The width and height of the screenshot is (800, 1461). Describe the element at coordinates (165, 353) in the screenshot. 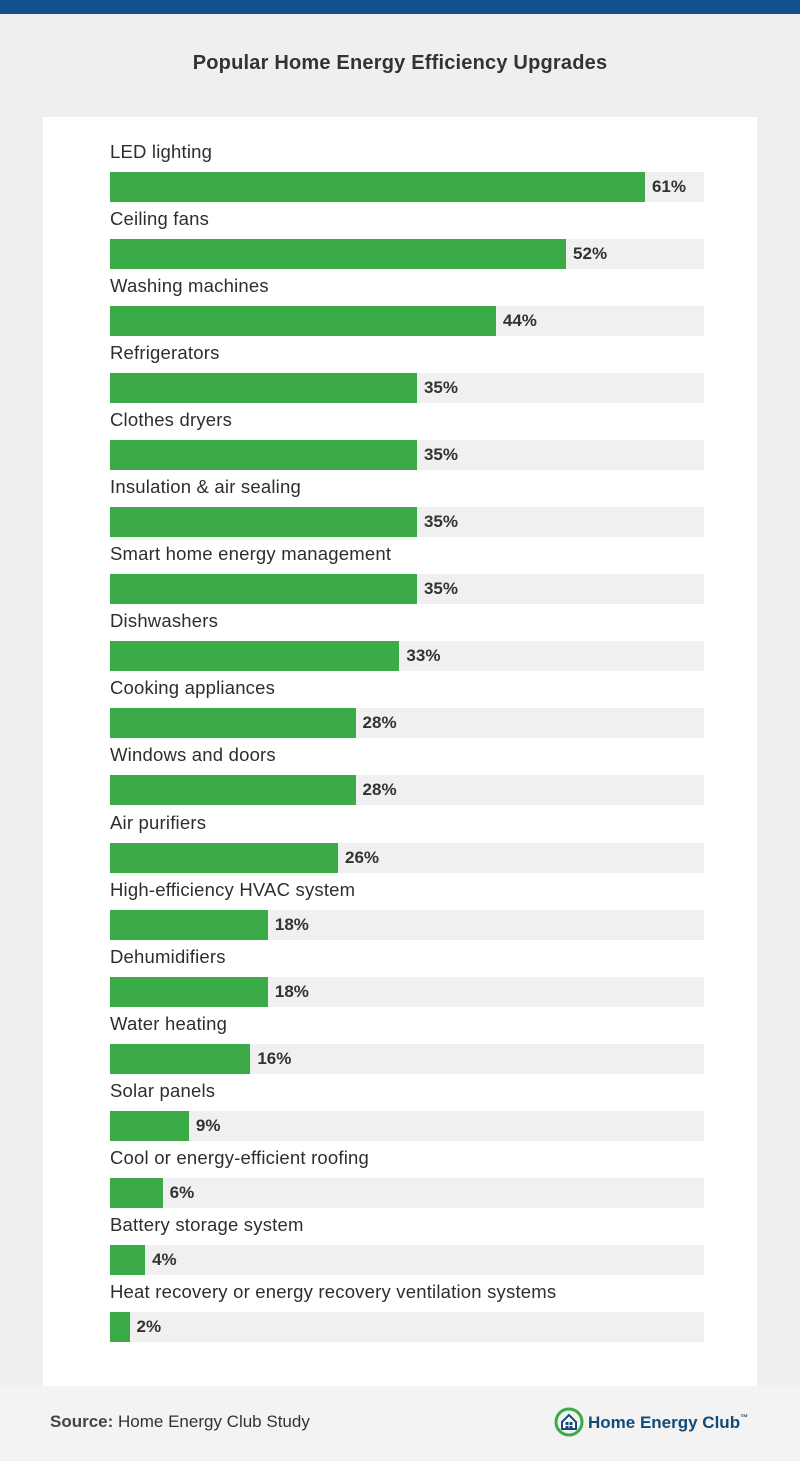

I see `bar-category-label: Refrigerators` at that location.